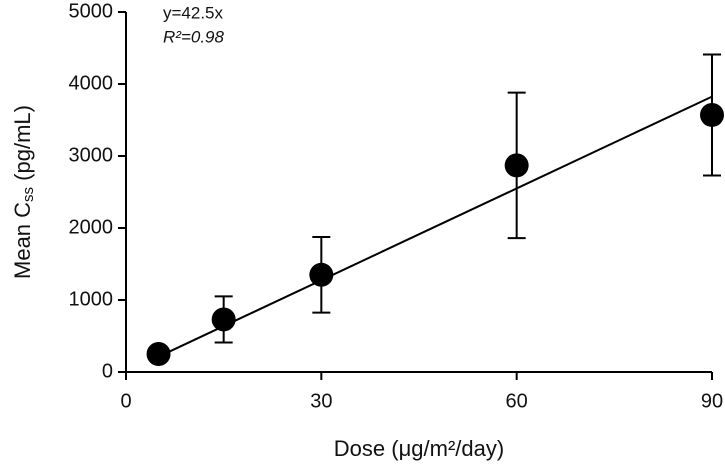 The width and height of the screenshot is (725, 469). Describe the element at coordinates (712, 401) in the screenshot. I see `x-tick-label: 90` at that location.